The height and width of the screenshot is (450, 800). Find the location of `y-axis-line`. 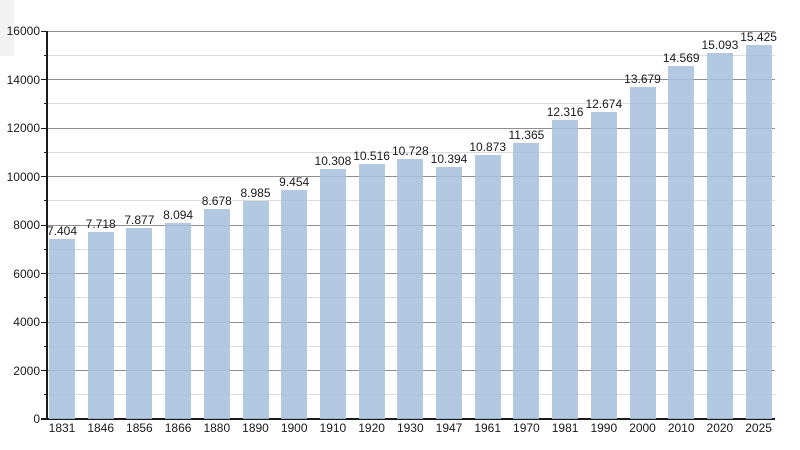

y-axis-line is located at coordinates (47, 225).